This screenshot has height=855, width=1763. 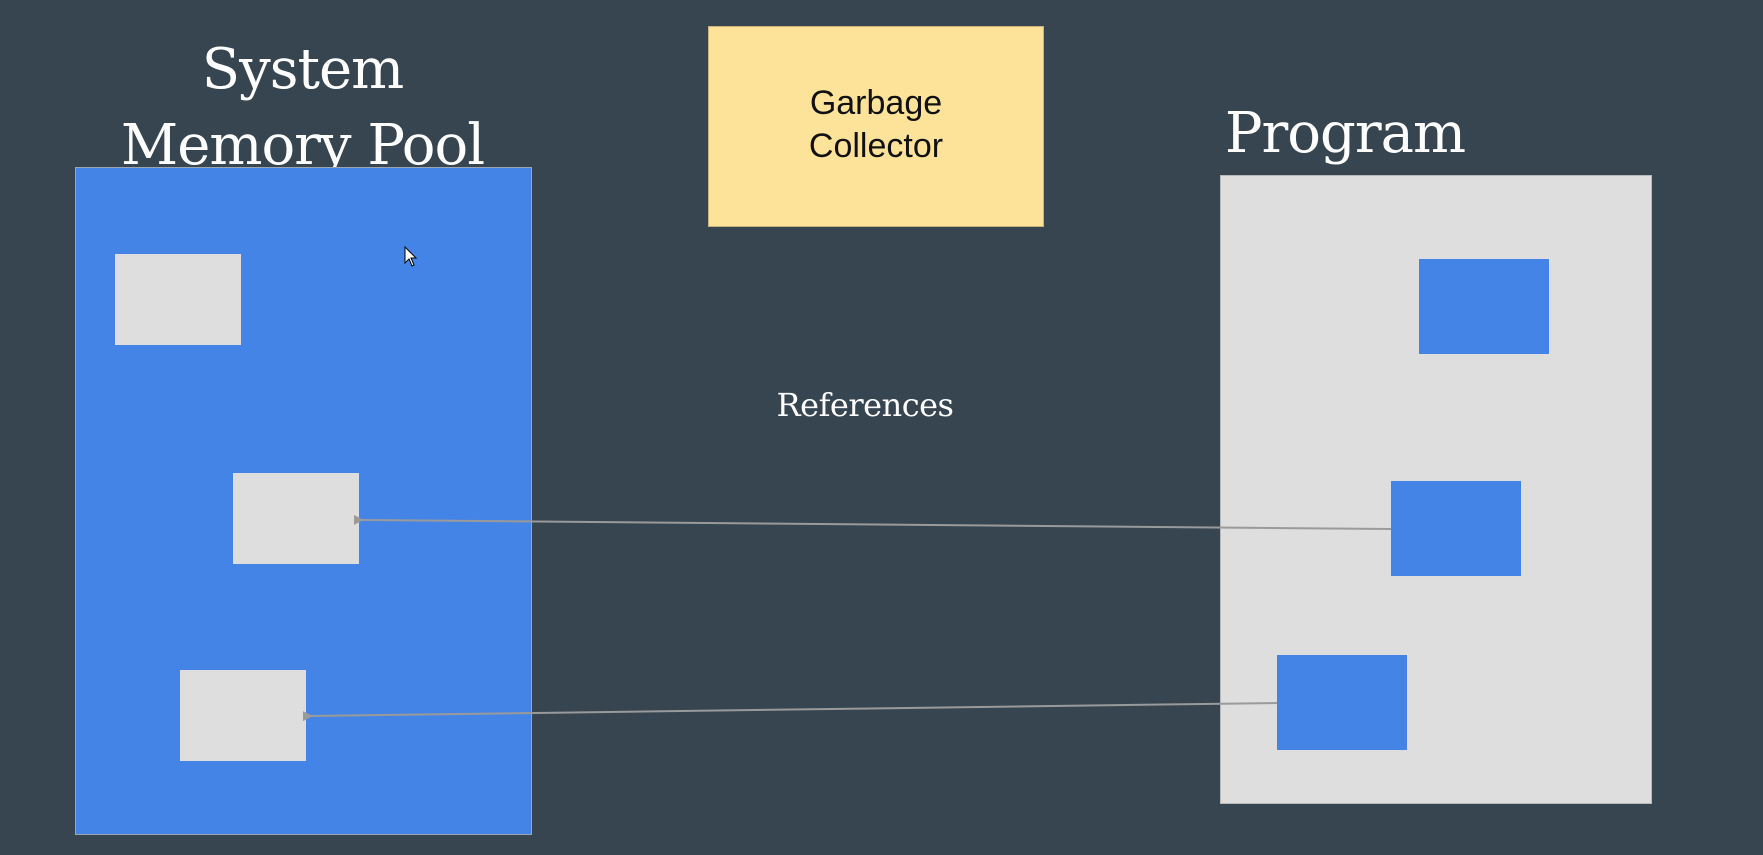 I want to click on mouse-pointer-icon, so click(x=411, y=256).